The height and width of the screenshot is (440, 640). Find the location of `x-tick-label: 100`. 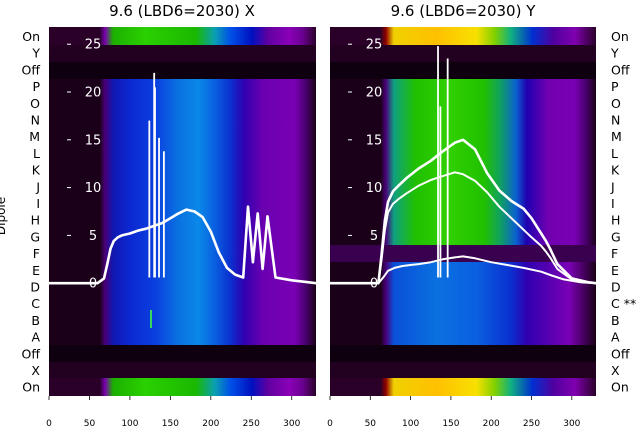

x-tick-label: 100 is located at coordinates (129, 424).